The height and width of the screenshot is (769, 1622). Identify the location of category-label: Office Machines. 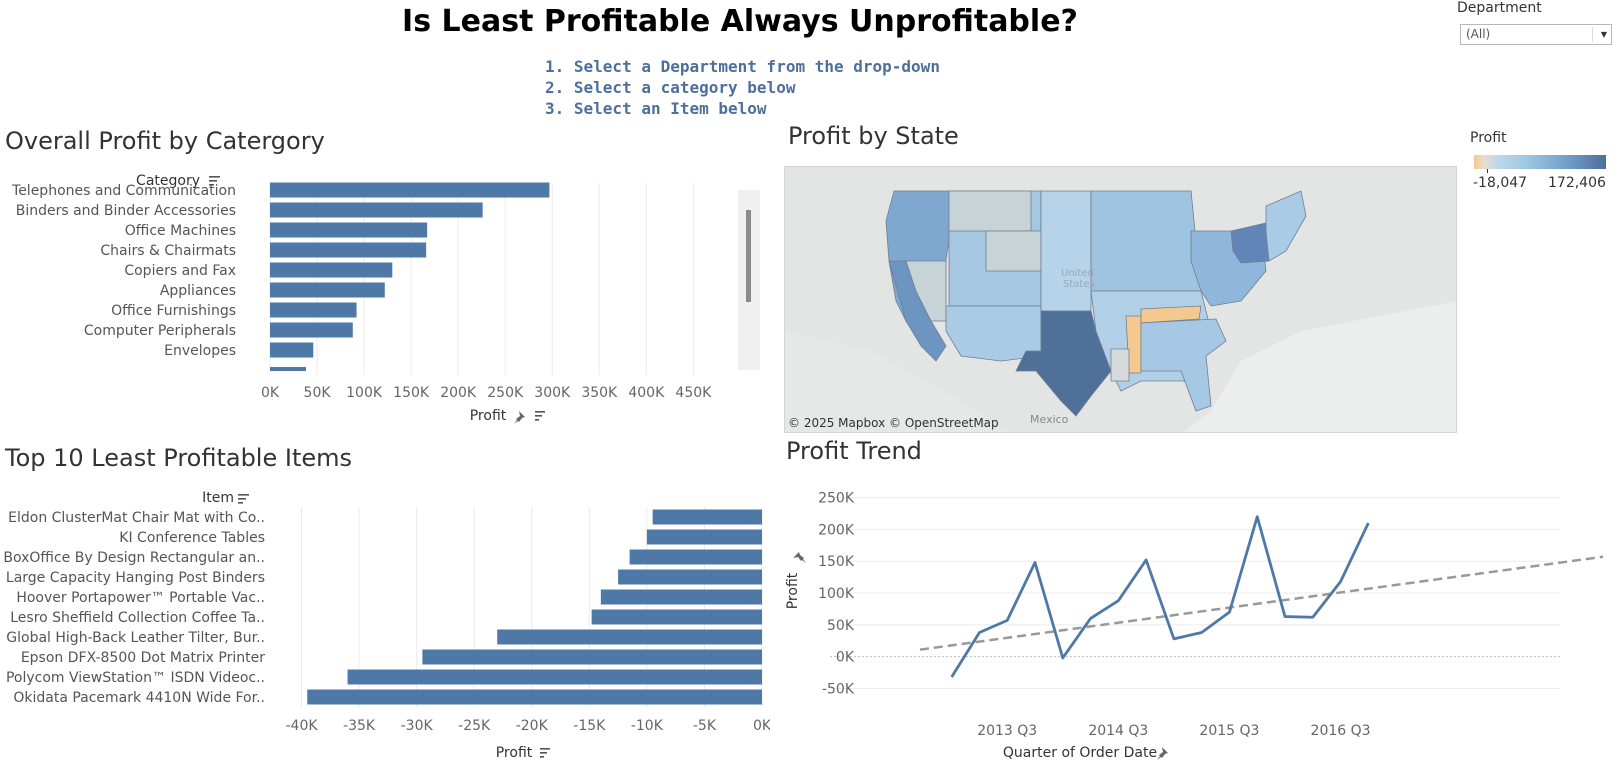
(180, 231).